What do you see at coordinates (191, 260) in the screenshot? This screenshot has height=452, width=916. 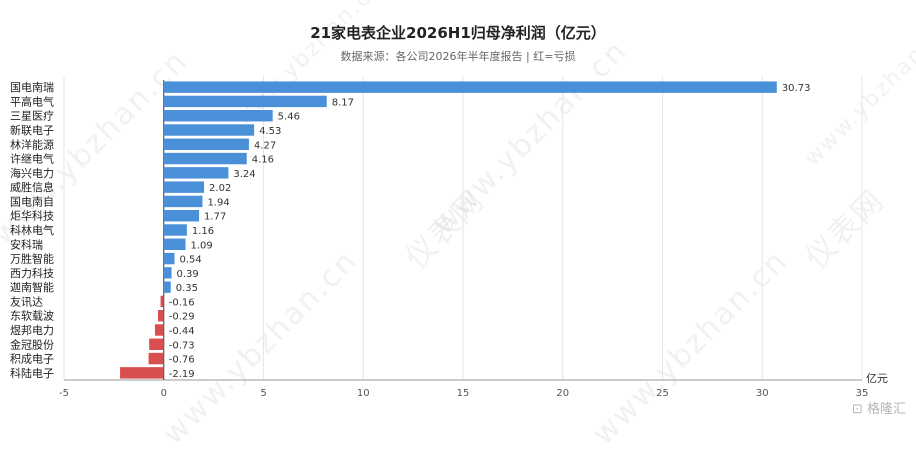 I see `value-label: 0.54` at bounding box center [191, 260].